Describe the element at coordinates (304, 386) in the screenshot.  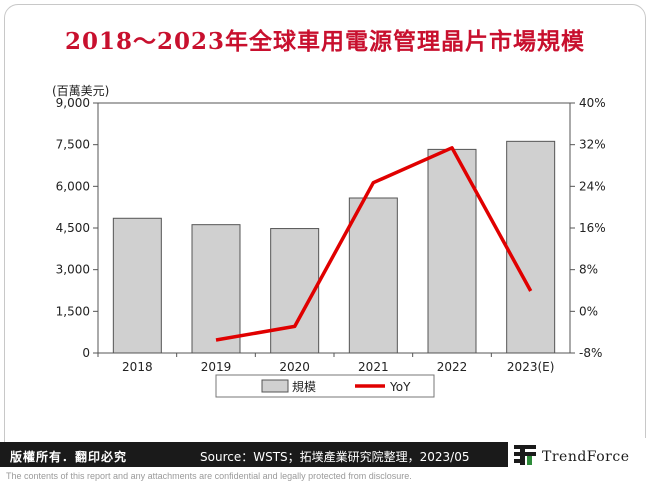
I see `legend-label-bar: 規模` at that location.